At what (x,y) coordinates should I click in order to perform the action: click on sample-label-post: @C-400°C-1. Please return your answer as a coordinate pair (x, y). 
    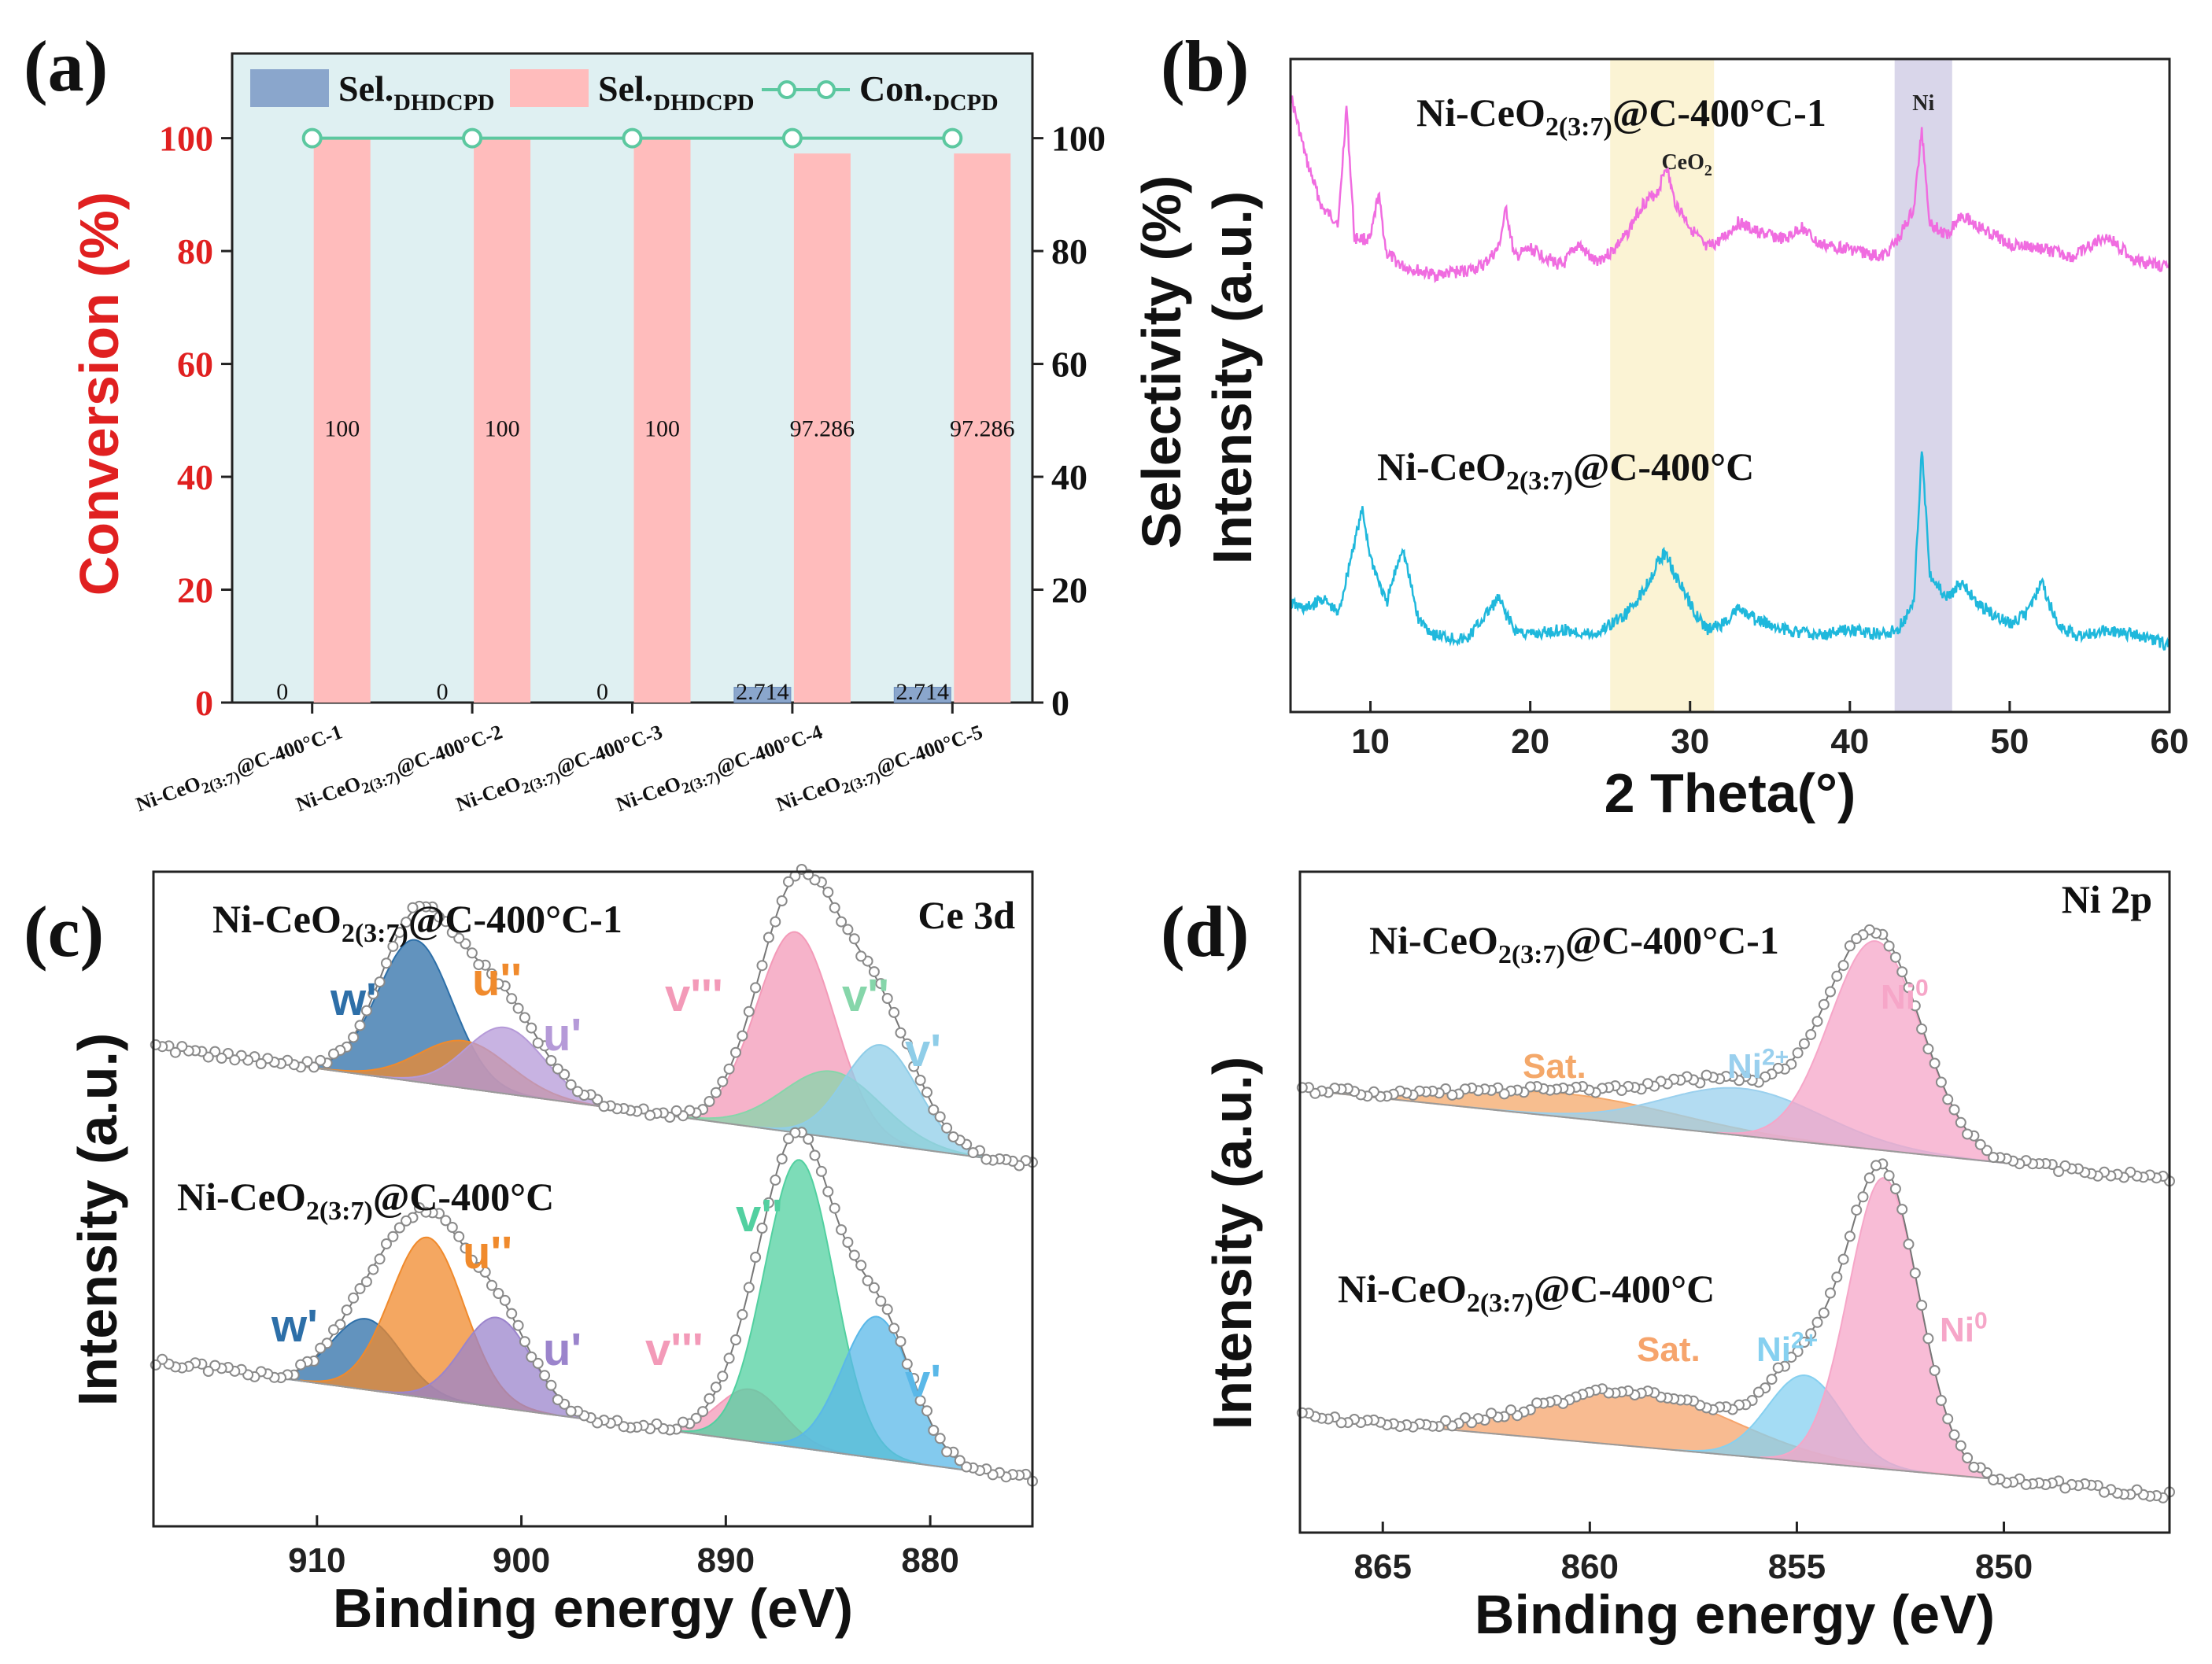
    Looking at the image, I should click on (515, 919).